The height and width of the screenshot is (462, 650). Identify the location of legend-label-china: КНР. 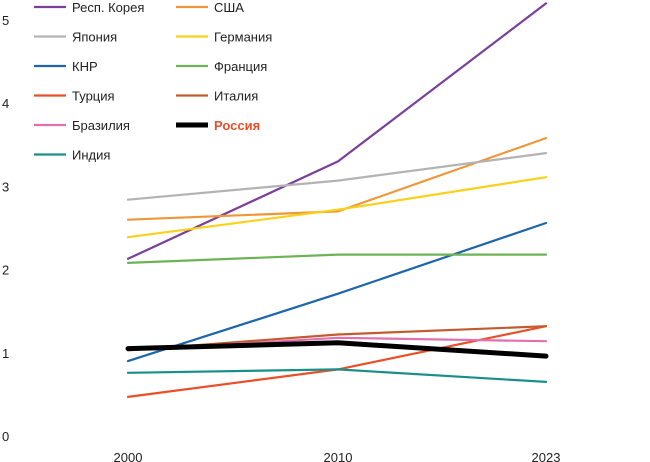
(85, 66).